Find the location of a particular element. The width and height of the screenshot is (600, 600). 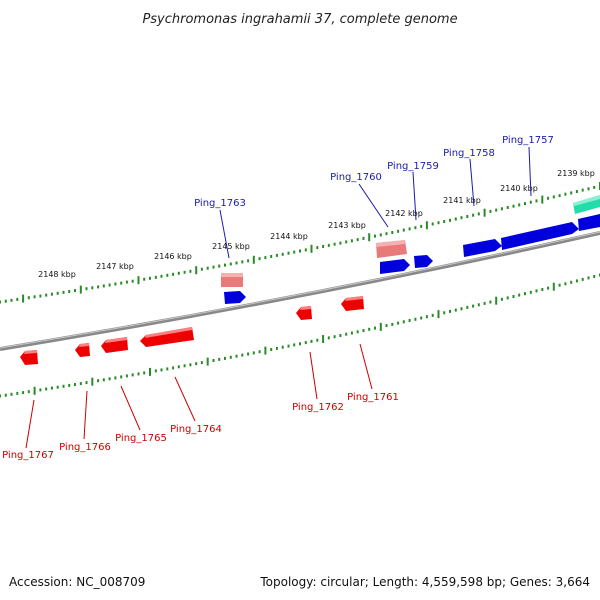

kbp-label-2139: 2139 kbp is located at coordinates (576, 173).